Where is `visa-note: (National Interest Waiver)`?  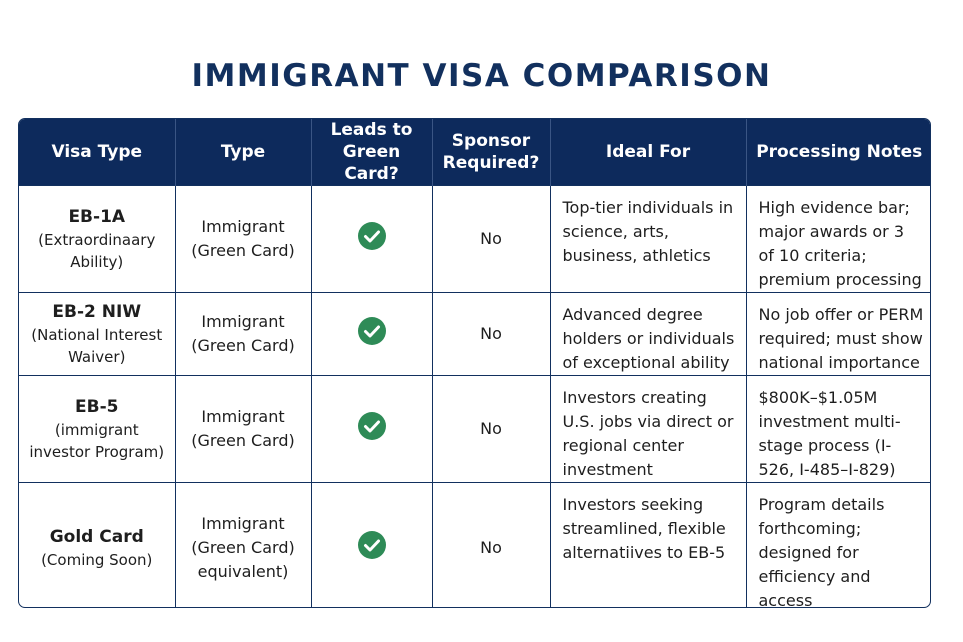
visa-note: (National Interest Waiver) is located at coordinates (97, 346).